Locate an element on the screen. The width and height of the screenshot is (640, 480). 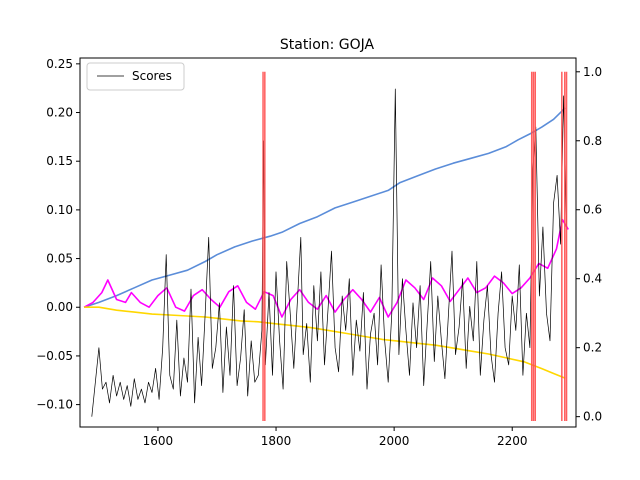
chart-title: Station: GOJA is located at coordinates (327, 45).